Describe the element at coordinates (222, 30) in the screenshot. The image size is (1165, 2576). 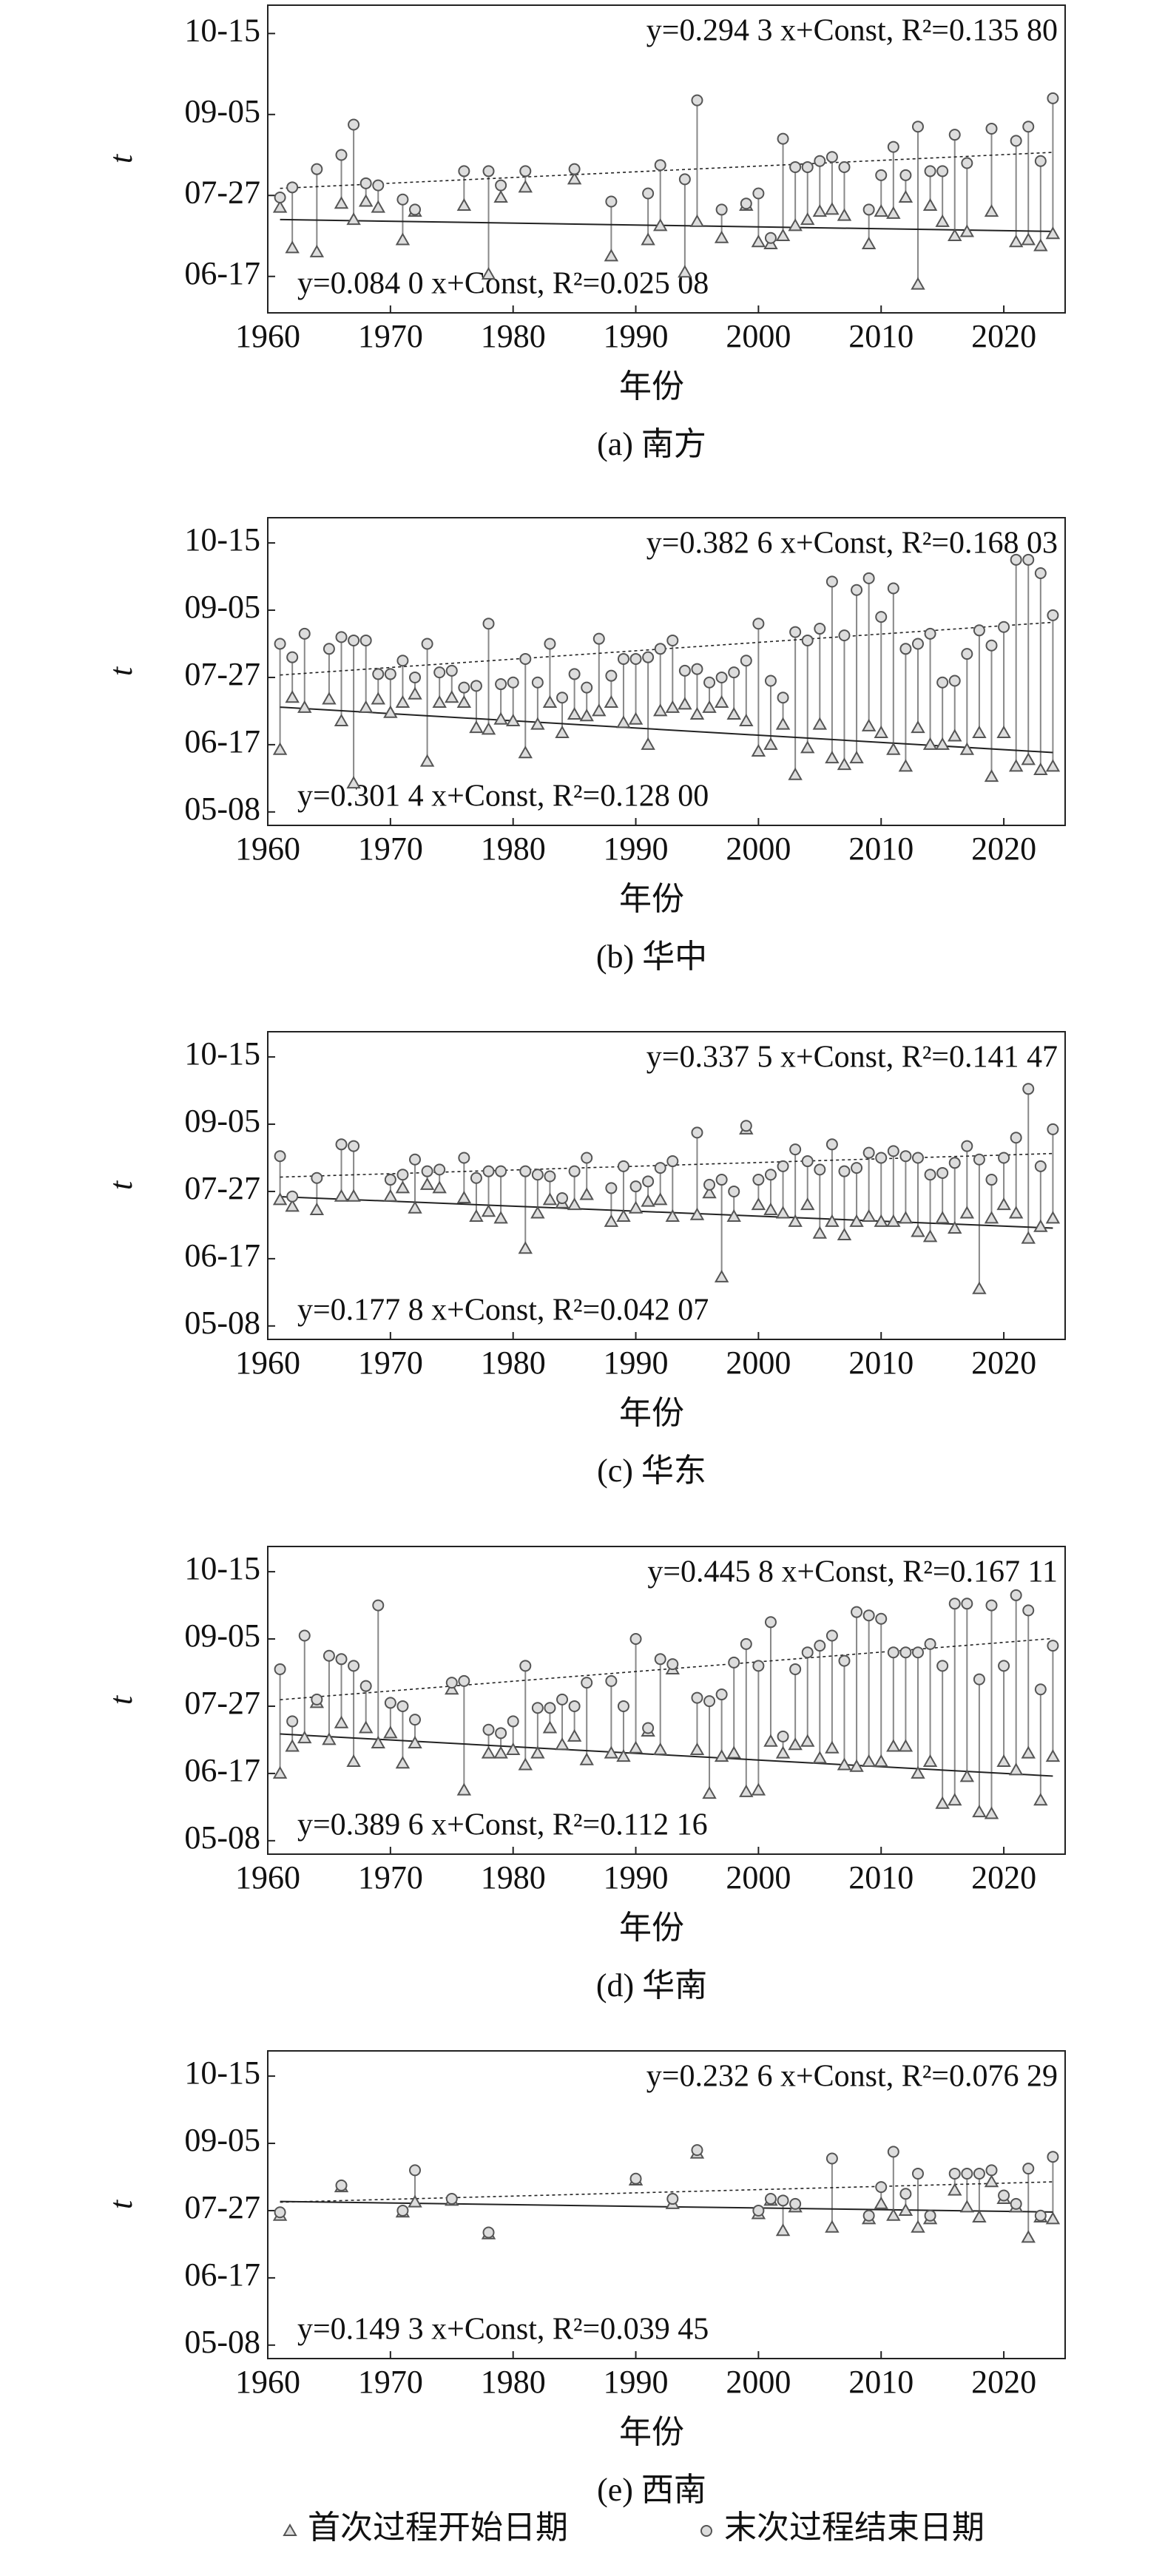
I see `y-tick-label: 10-15` at that location.